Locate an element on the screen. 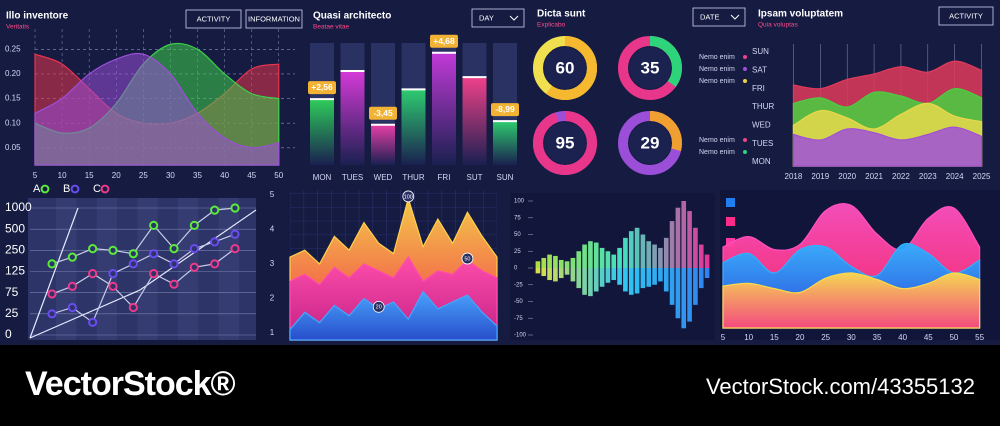 This screenshot has width=1000, height=426. x-tick-label: THUR is located at coordinates (413, 177).